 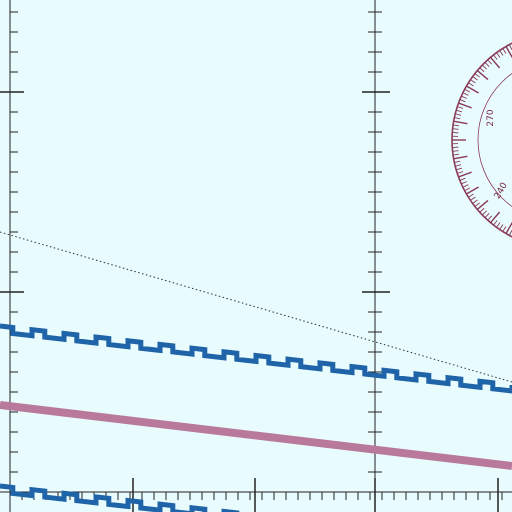 What do you see at coordinates (256, 495) in the screenshot?
I see `bottom-parallel-ticks` at bounding box center [256, 495].